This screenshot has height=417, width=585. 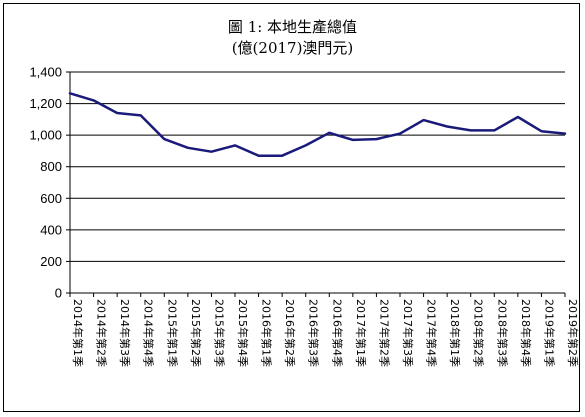 I want to click on chart-title: 圖 1: 本地生產總值, so click(x=292, y=27).